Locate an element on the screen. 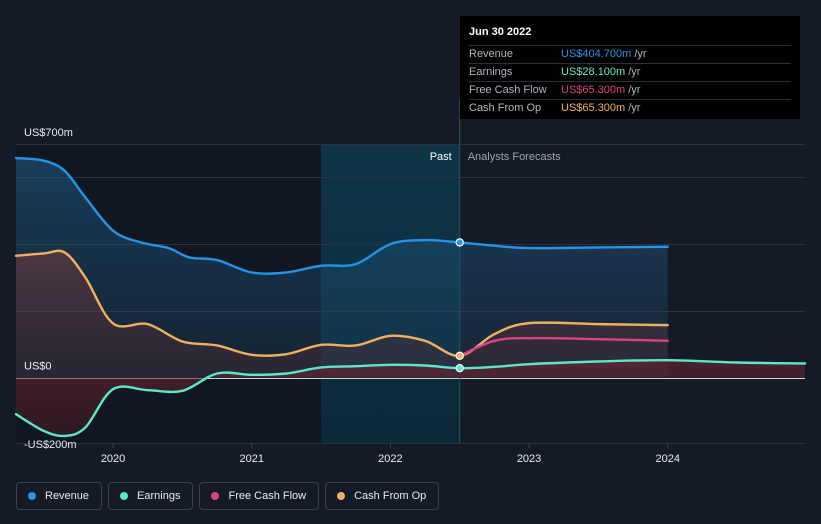  x-tick-label: 2024 is located at coordinates (667, 459).